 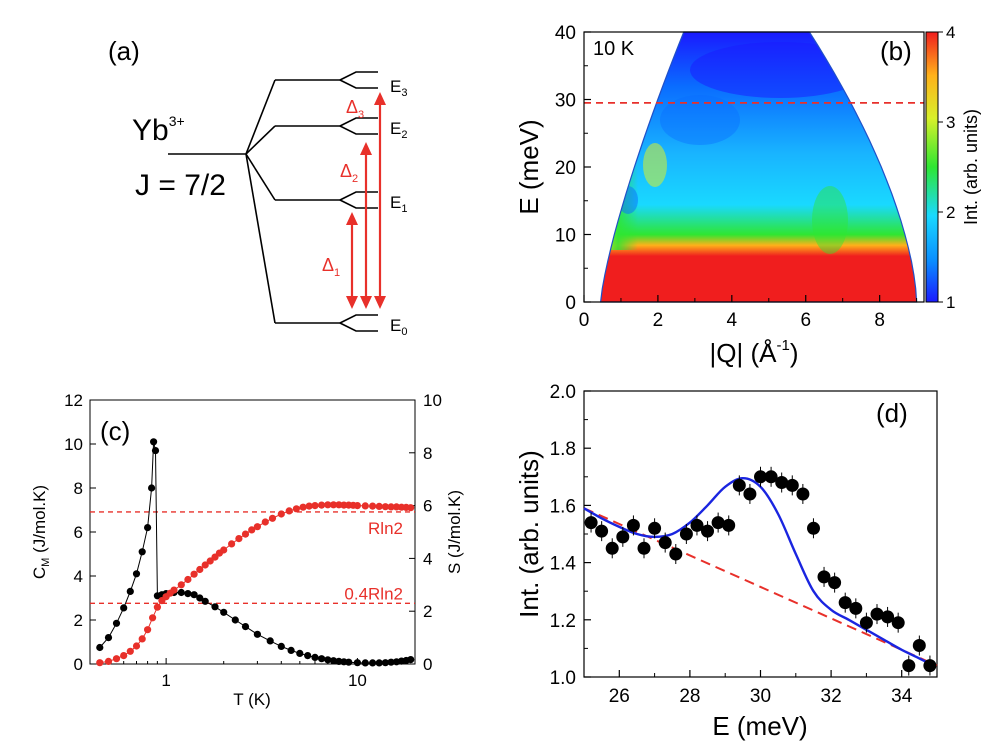 What do you see at coordinates (689, 696) in the screenshot?
I see `x-tick-label: 28` at bounding box center [689, 696].